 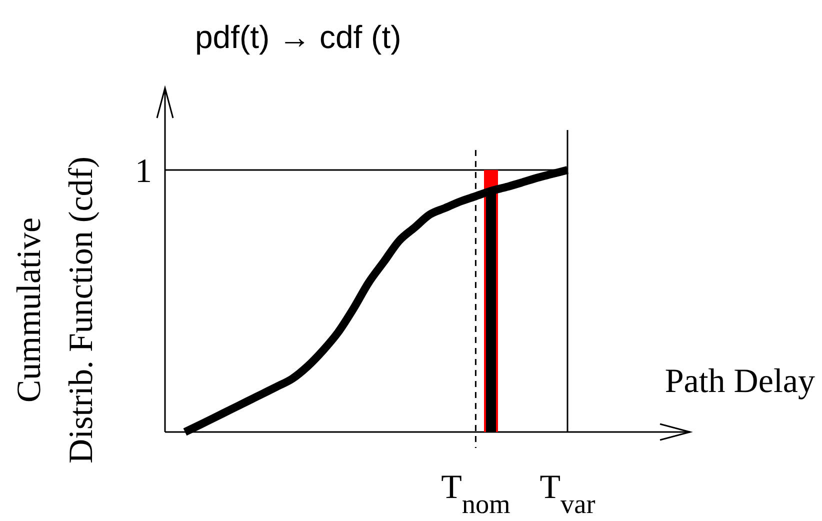 I want to click on chart-title: pdf(t) → cdf (t), so click(x=298, y=37).